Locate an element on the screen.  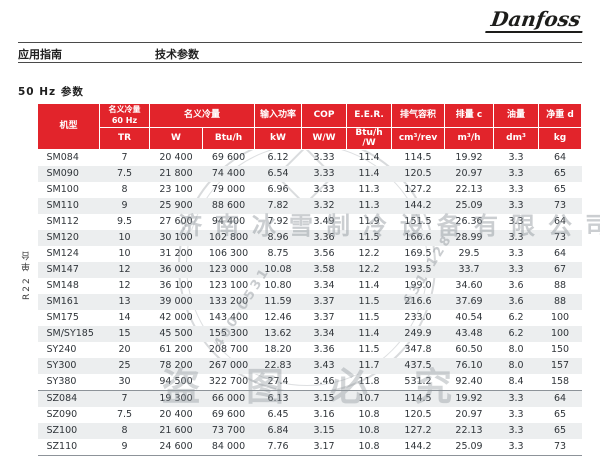
col-header-input-power: 输入功率 is located at coordinates (278, 115).